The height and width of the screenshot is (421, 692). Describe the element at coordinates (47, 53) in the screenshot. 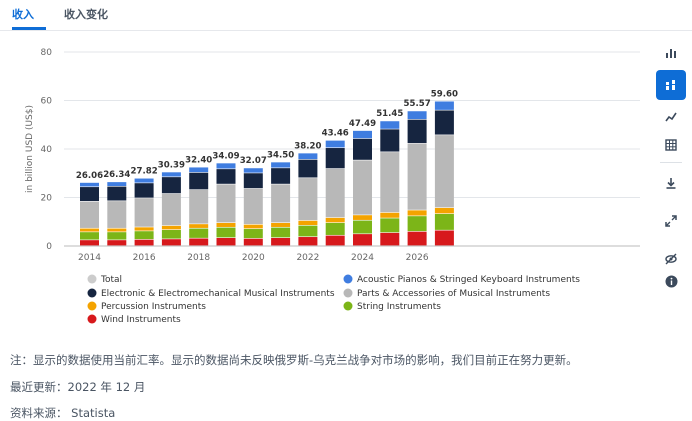

I see `y-tick-label: 80` at that location.